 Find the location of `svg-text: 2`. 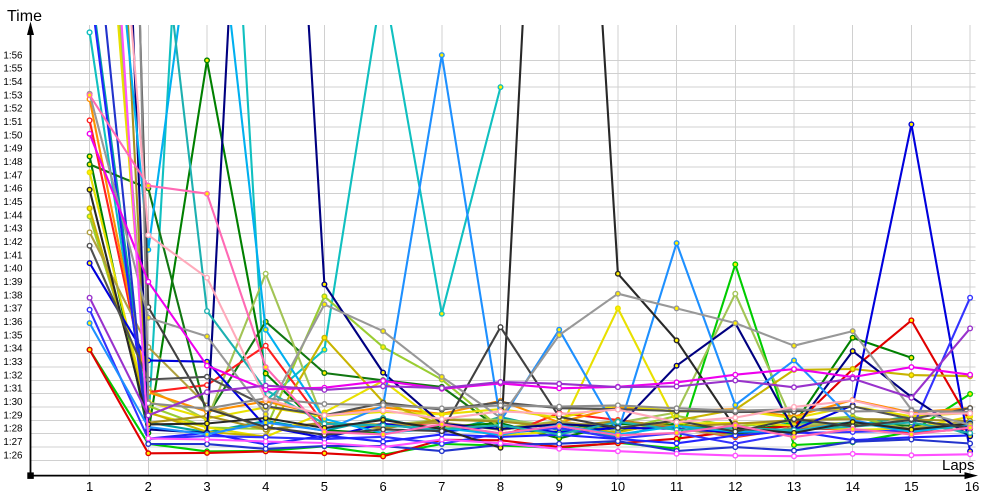

svg-text: 2 is located at coordinates (148, 486).